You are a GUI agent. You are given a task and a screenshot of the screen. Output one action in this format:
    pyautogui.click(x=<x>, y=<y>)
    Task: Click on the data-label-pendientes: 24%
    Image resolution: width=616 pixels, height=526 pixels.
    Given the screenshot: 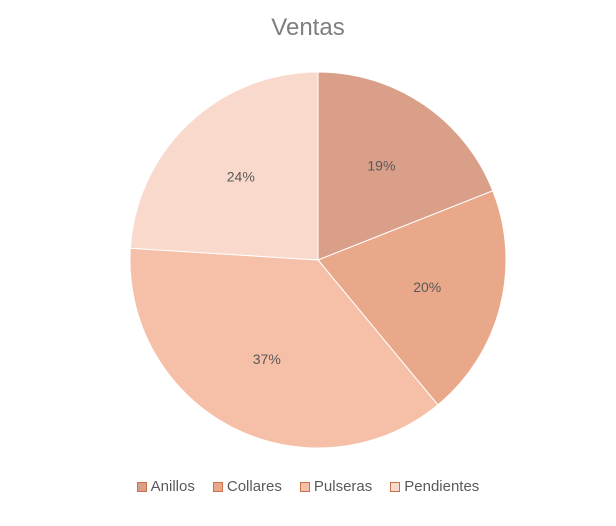 What is the action you would take?
    pyautogui.click(x=241, y=176)
    